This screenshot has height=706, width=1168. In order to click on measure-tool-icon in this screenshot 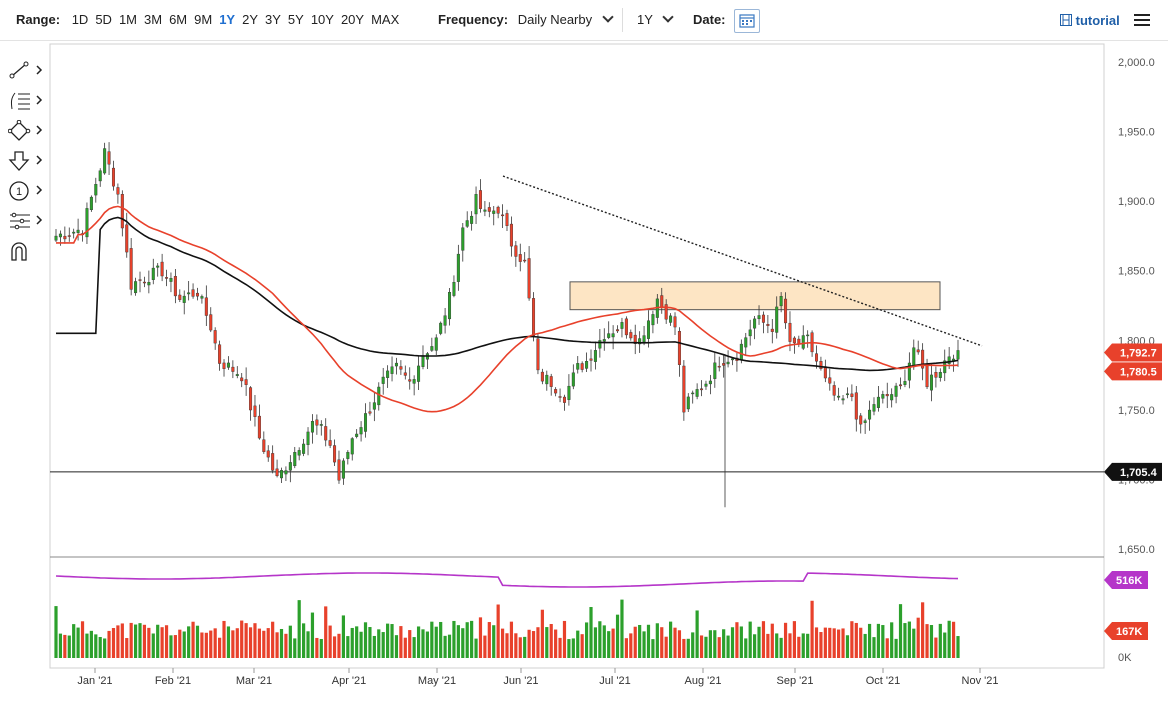, I will do `click(28, 222)`.